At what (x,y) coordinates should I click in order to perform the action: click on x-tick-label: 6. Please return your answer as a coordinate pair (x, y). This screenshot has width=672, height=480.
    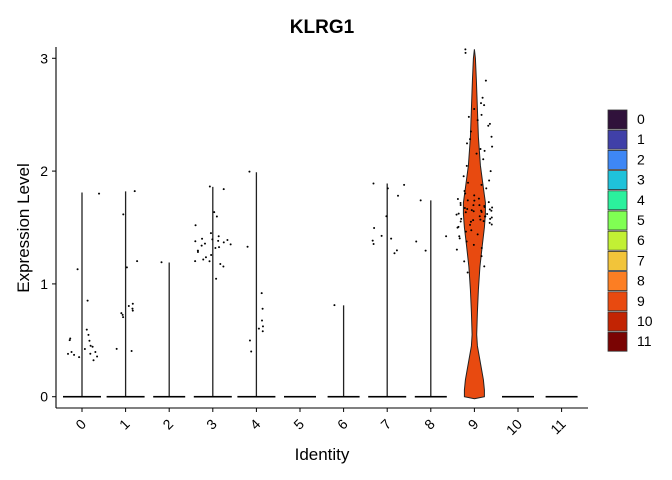
    Looking at the image, I should click on (342, 424).